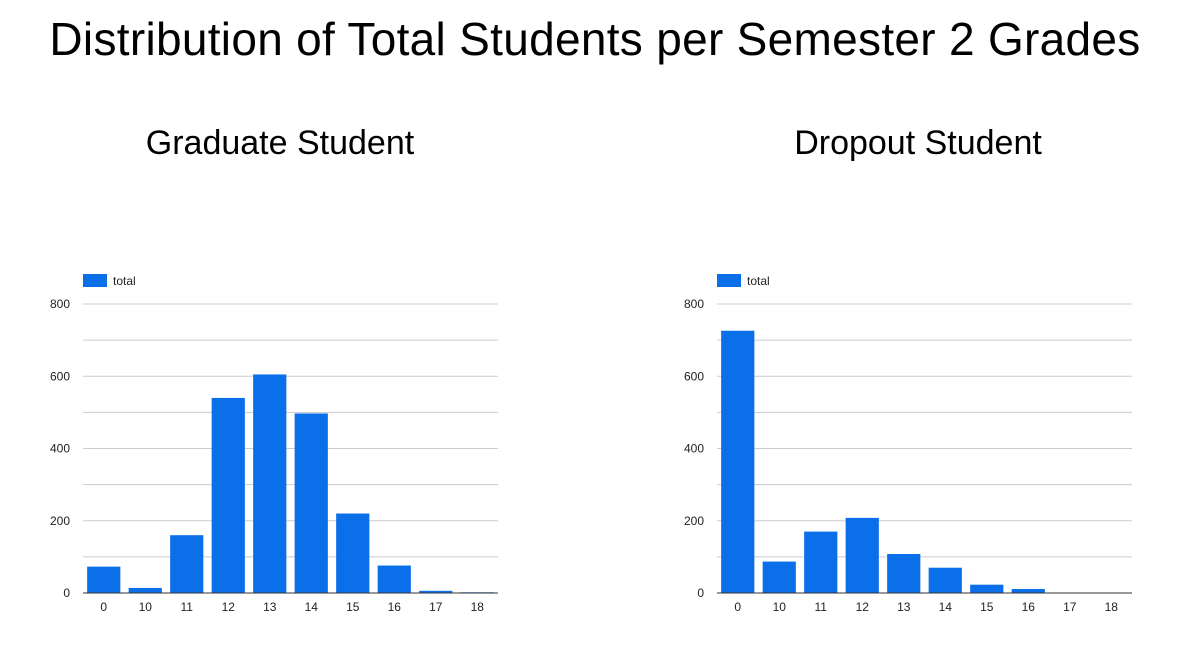 The image size is (1190, 661). What do you see at coordinates (918, 143) in the screenshot?
I see `dropout-chart-title: Dropout Student` at bounding box center [918, 143].